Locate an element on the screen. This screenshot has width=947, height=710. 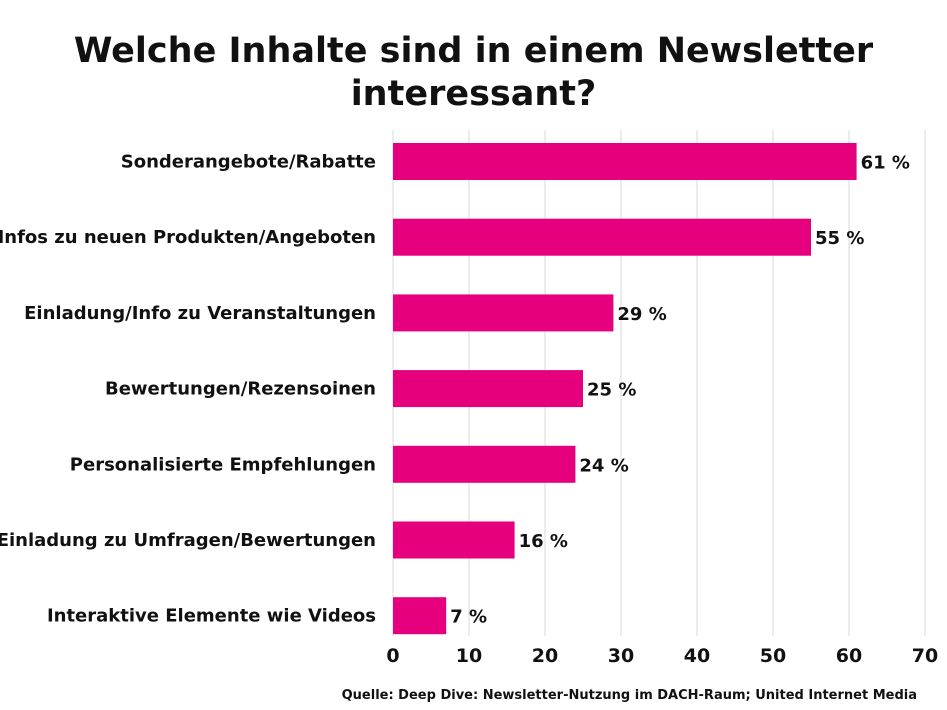
x-tick-label-70: 70 is located at coordinates (925, 656).